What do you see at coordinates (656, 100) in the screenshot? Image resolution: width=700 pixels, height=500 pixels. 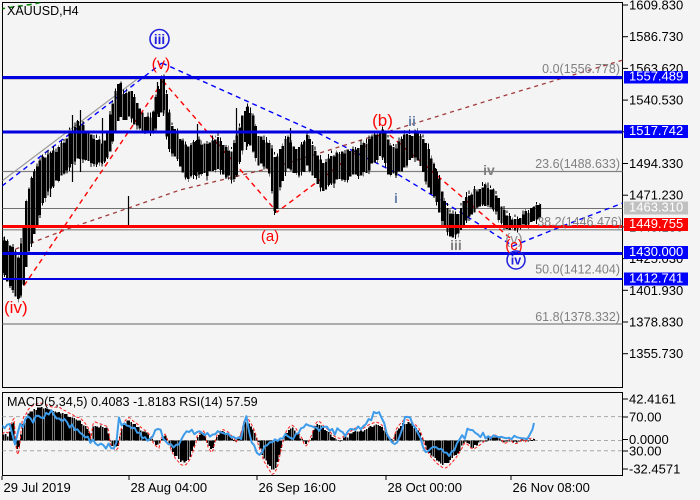 I see `svg-text: 1540.530` at bounding box center [656, 100].